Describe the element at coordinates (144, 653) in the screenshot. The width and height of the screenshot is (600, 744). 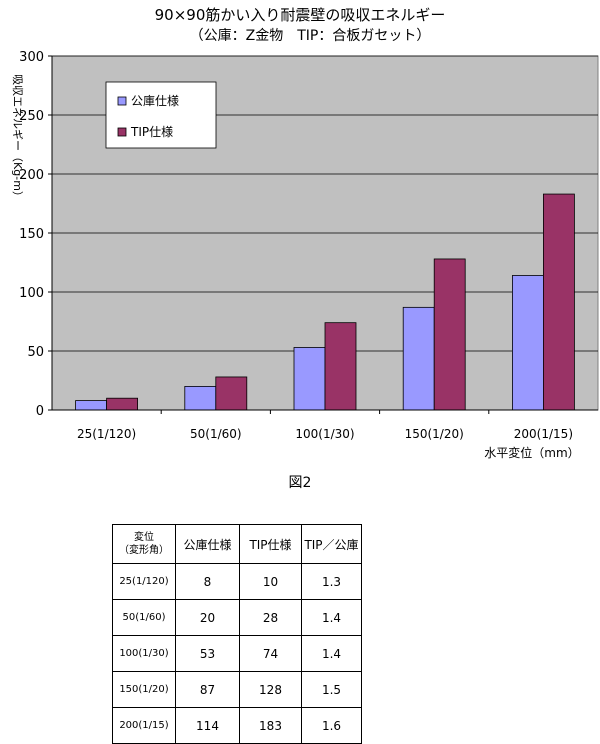
I see `cell-displacement: 100(1/30)` at that location.